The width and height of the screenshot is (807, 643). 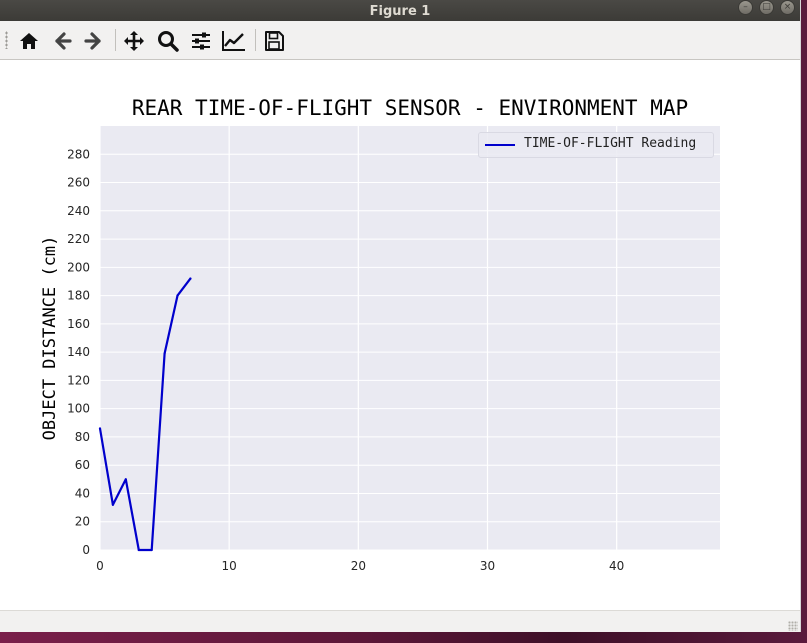 I want to click on y-tick-label: 240, so click(x=78, y=211).